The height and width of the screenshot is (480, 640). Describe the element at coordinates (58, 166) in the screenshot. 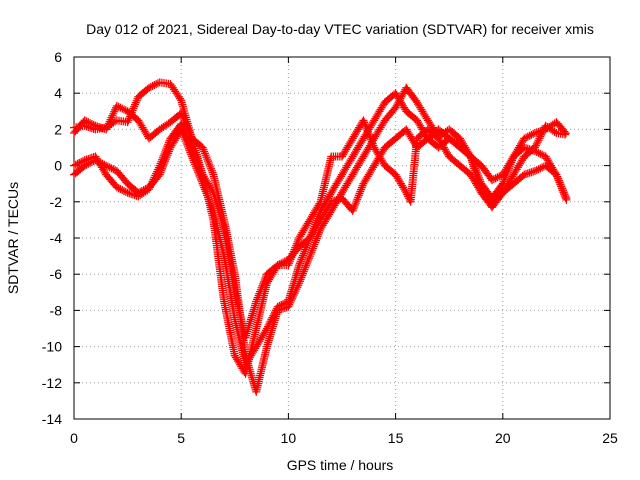

I see `y-tick-label: 0` at that location.